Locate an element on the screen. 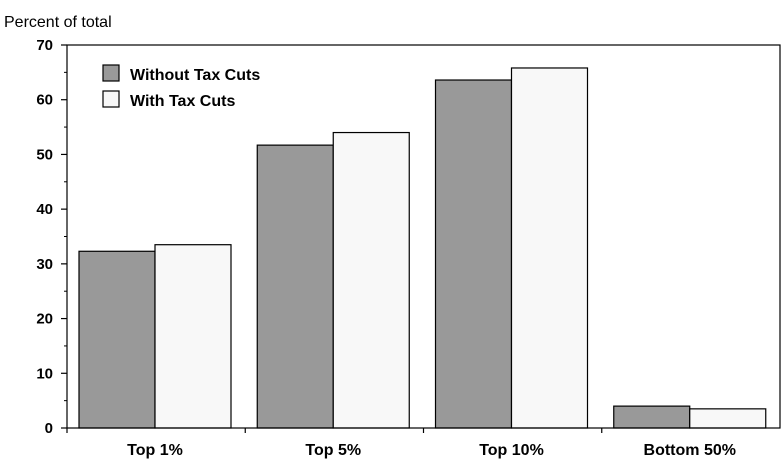 The image size is (781, 461). y-axis-ticks: 0 10 20 30 40 50 60 70 is located at coordinates (51, 237).